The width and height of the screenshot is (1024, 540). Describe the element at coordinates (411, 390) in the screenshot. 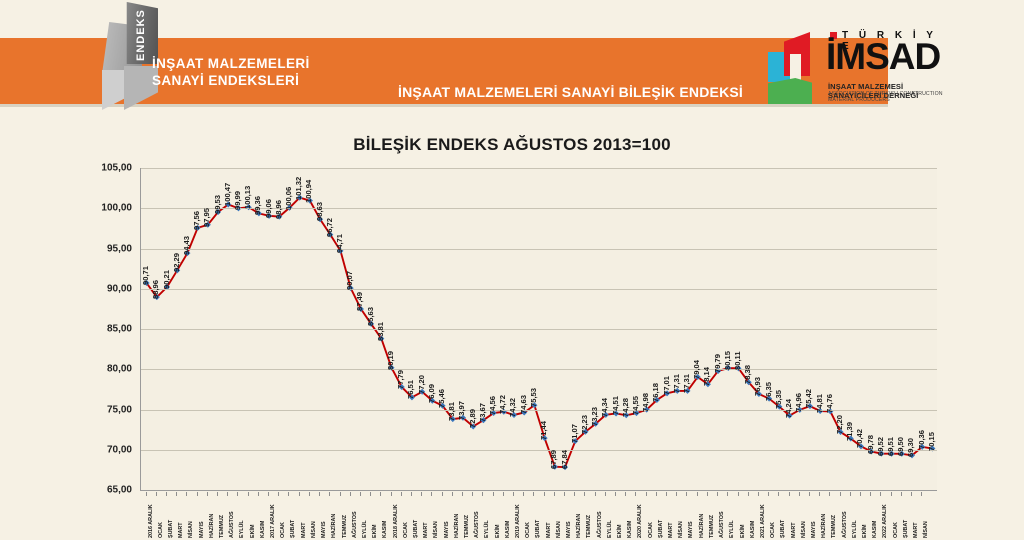

I see `data-point-label: 76,51` at that location.